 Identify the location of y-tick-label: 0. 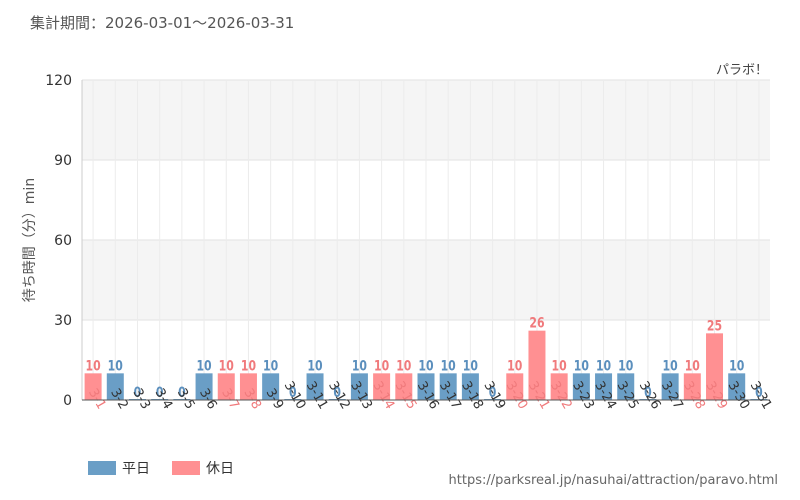
(67, 401).